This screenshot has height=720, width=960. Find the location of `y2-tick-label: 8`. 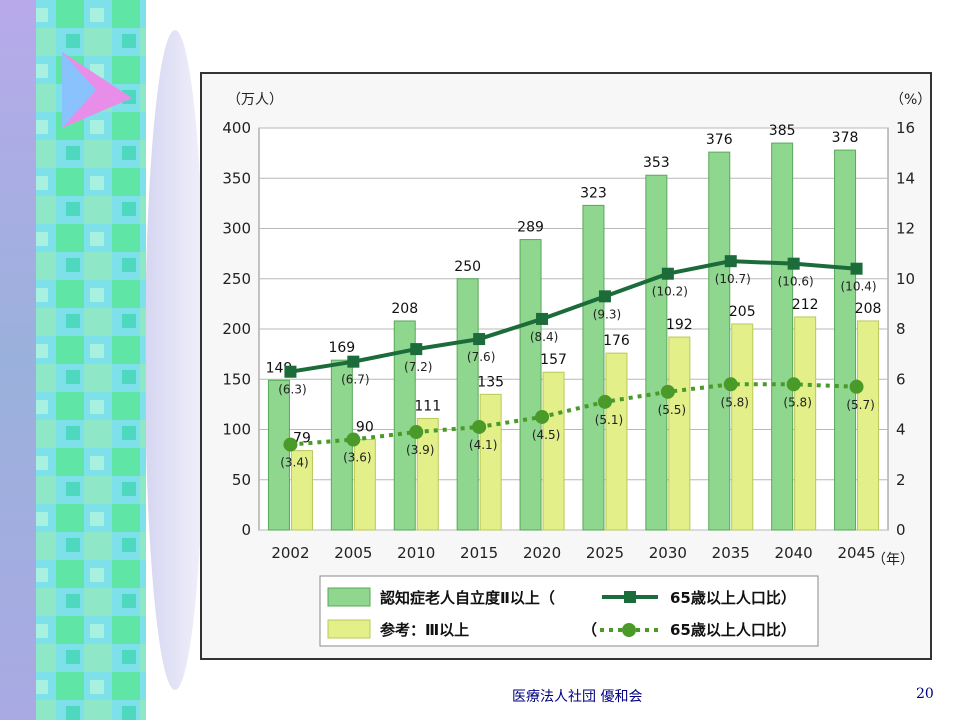

y2-tick-label: 8 is located at coordinates (901, 329).